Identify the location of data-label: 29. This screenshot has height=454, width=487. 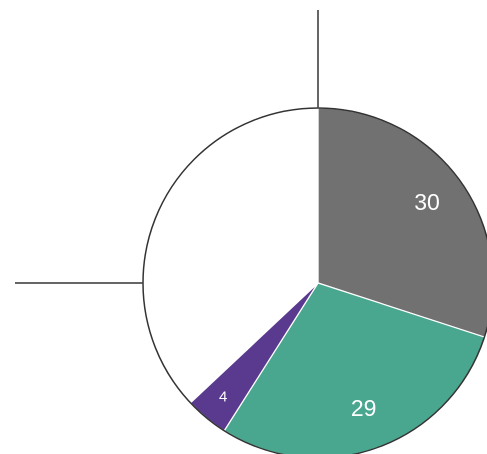
(364, 408).